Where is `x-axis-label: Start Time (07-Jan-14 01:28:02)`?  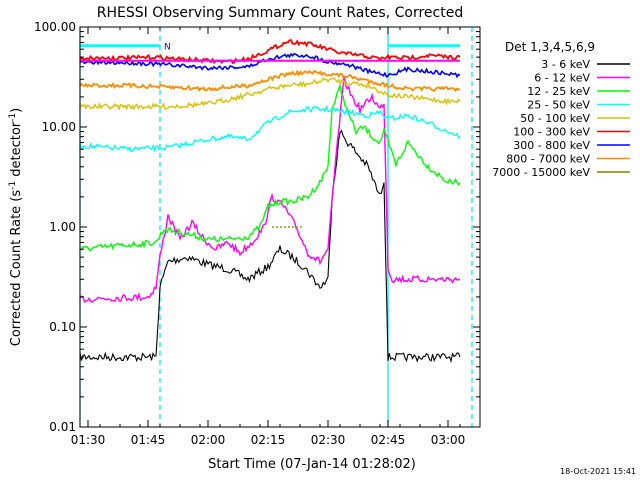 x-axis-label: Start Time (07-Jan-14 01:28:02) is located at coordinates (312, 464).